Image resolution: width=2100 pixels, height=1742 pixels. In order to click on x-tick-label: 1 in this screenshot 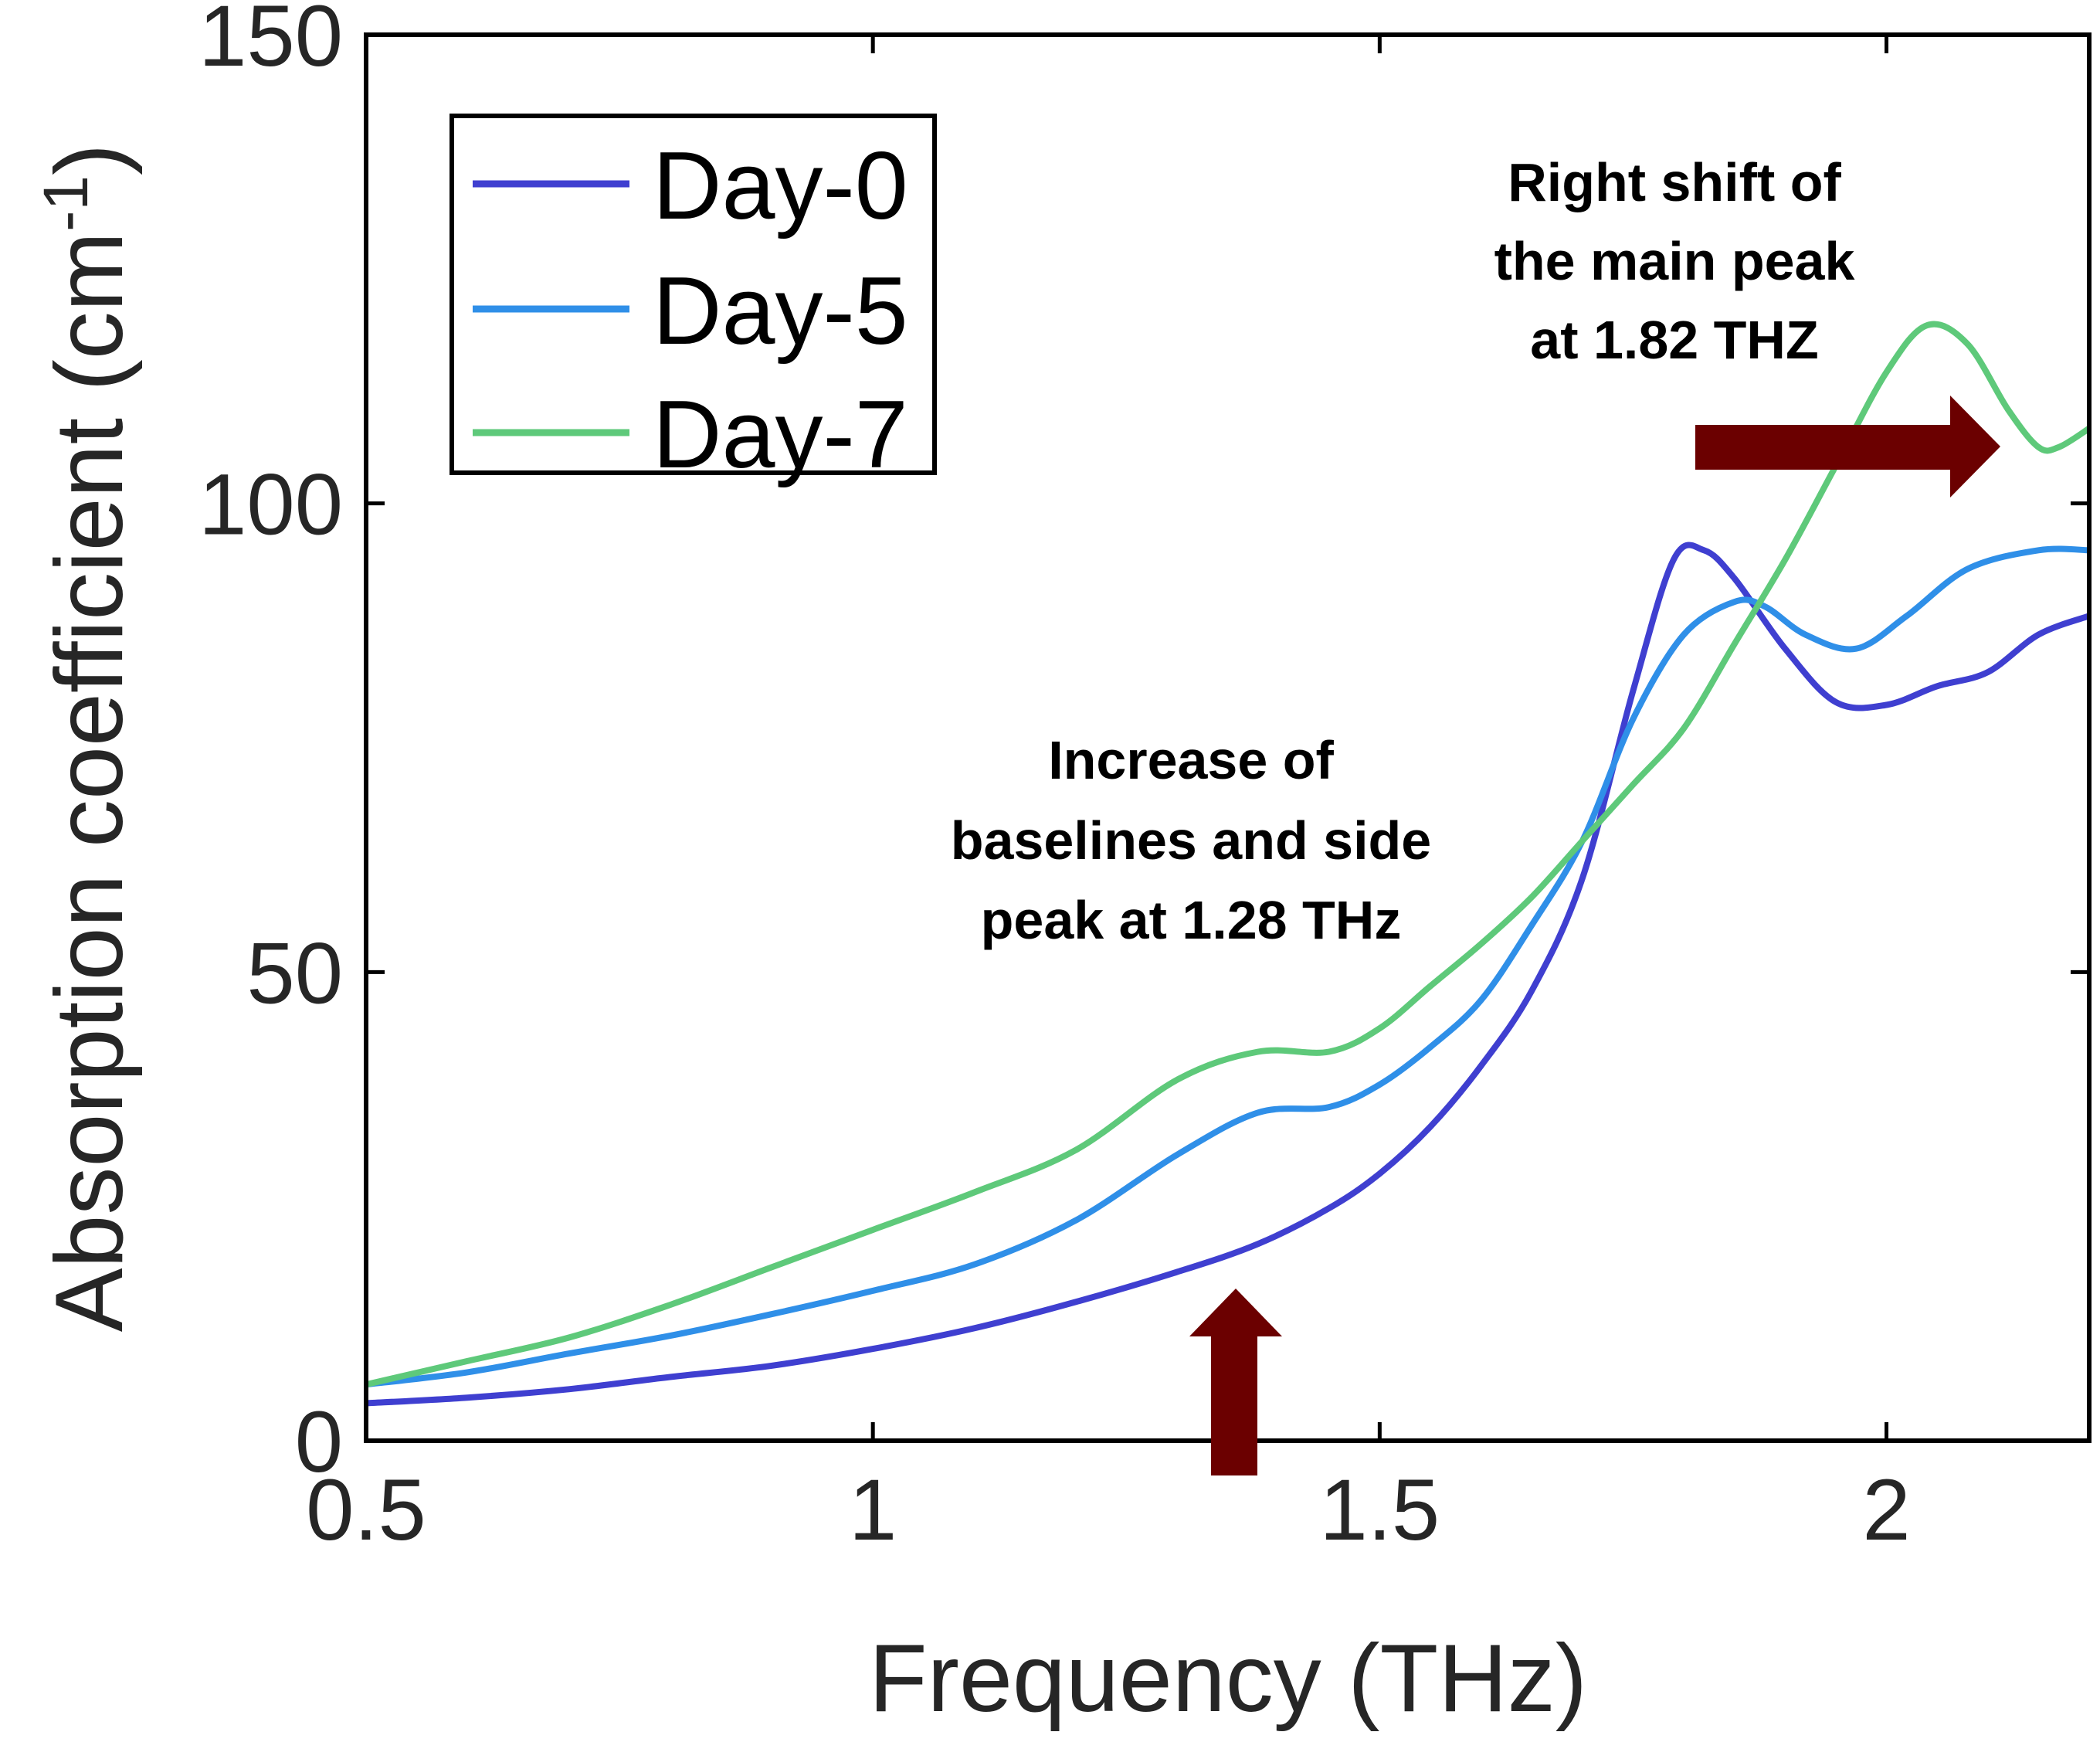, I will do `click(873, 1510)`.